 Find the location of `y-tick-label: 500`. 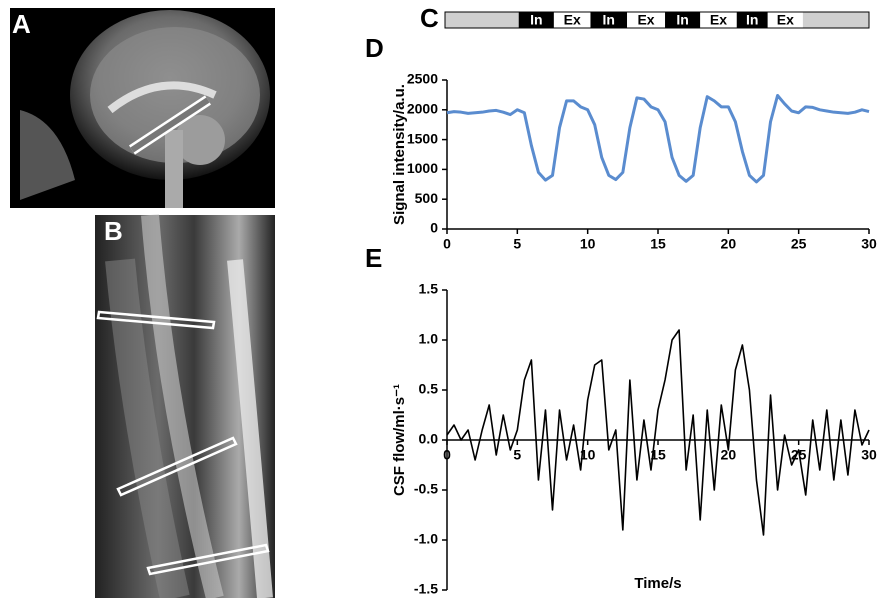

y-tick-label: 500 is located at coordinates (427, 198).